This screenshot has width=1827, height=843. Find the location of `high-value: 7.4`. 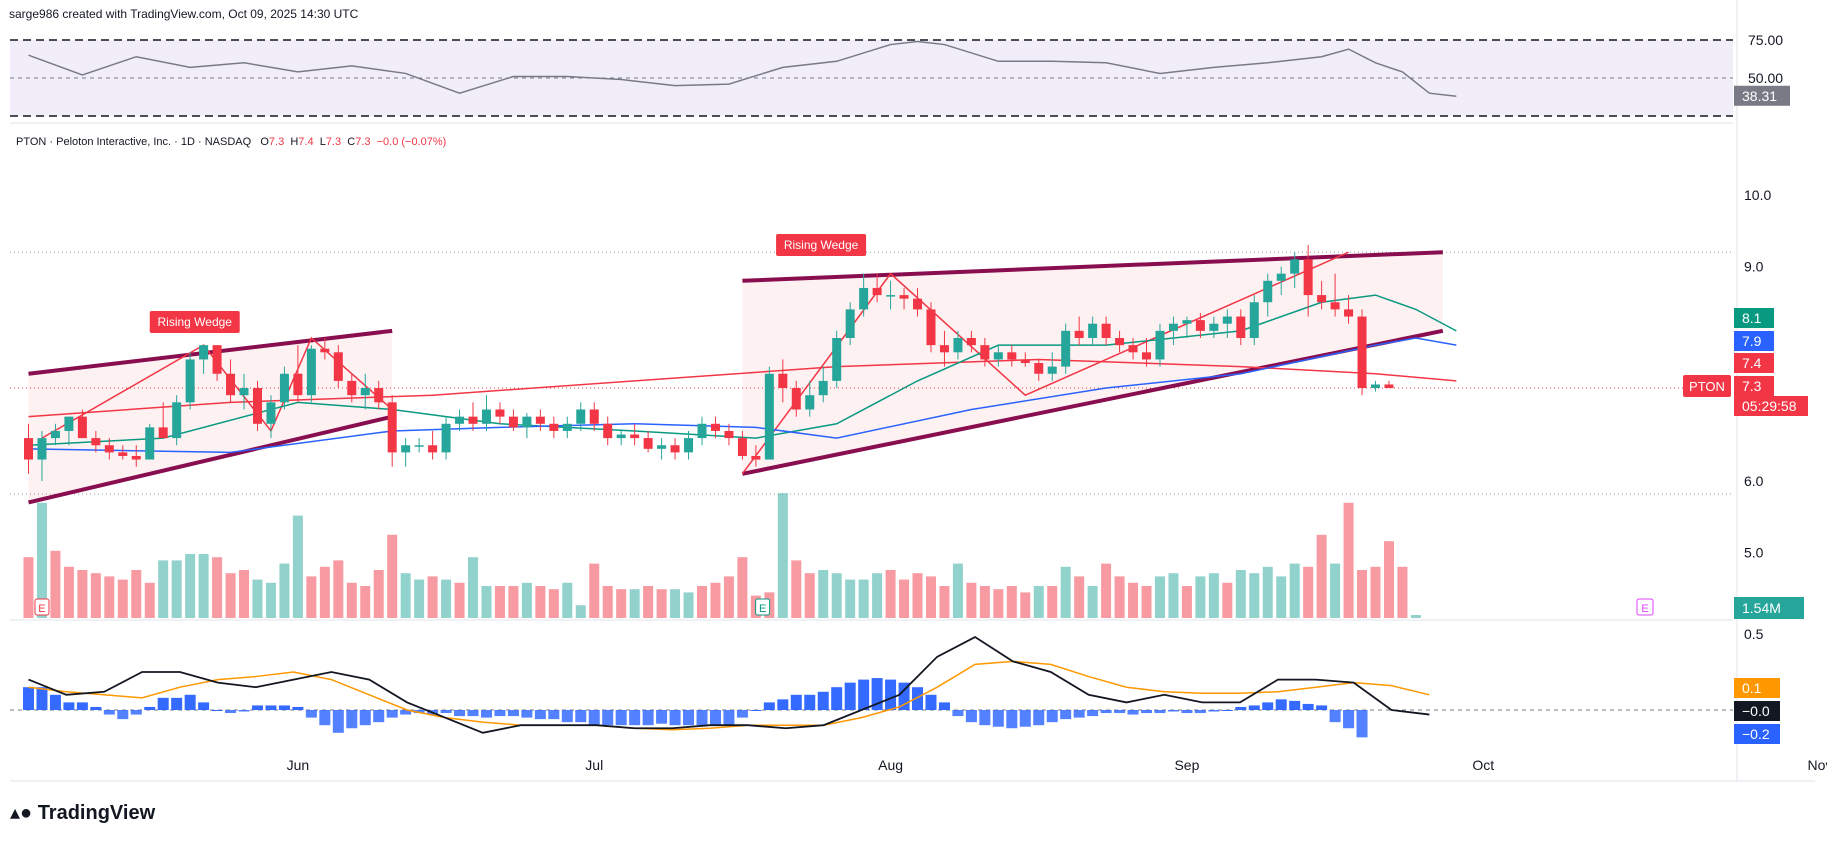

high-value: 7.4 is located at coordinates (306, 142).